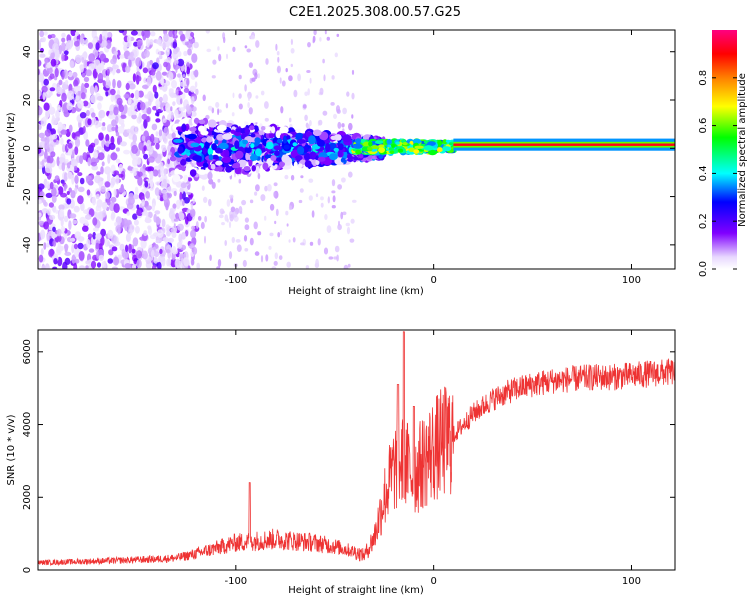  Describe the element at coordinates (717, 173) in the screenshot. I see `colorbar-ticks: 0.0 0.2 0.4 0.6 0.8` at that location.